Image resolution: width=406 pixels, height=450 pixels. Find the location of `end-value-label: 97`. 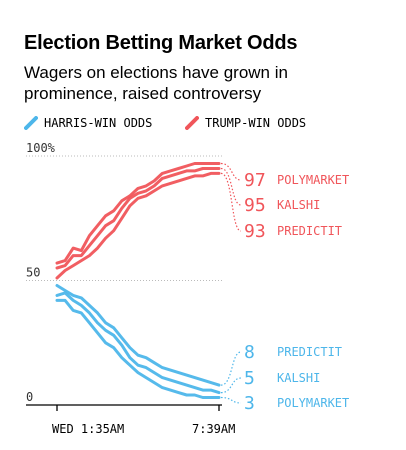

end-value-label: 97 is located at coordinates (255, 180).